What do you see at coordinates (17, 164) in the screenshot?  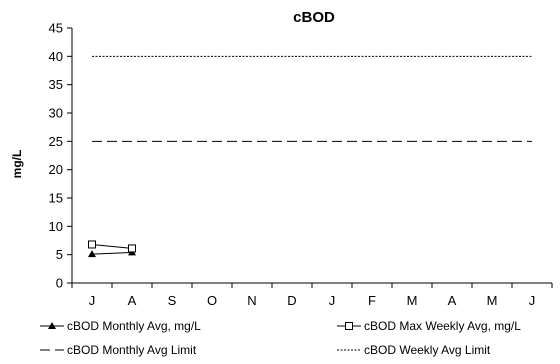 I see `y-axis-label: mg/L` at bounding box center [17, 164].